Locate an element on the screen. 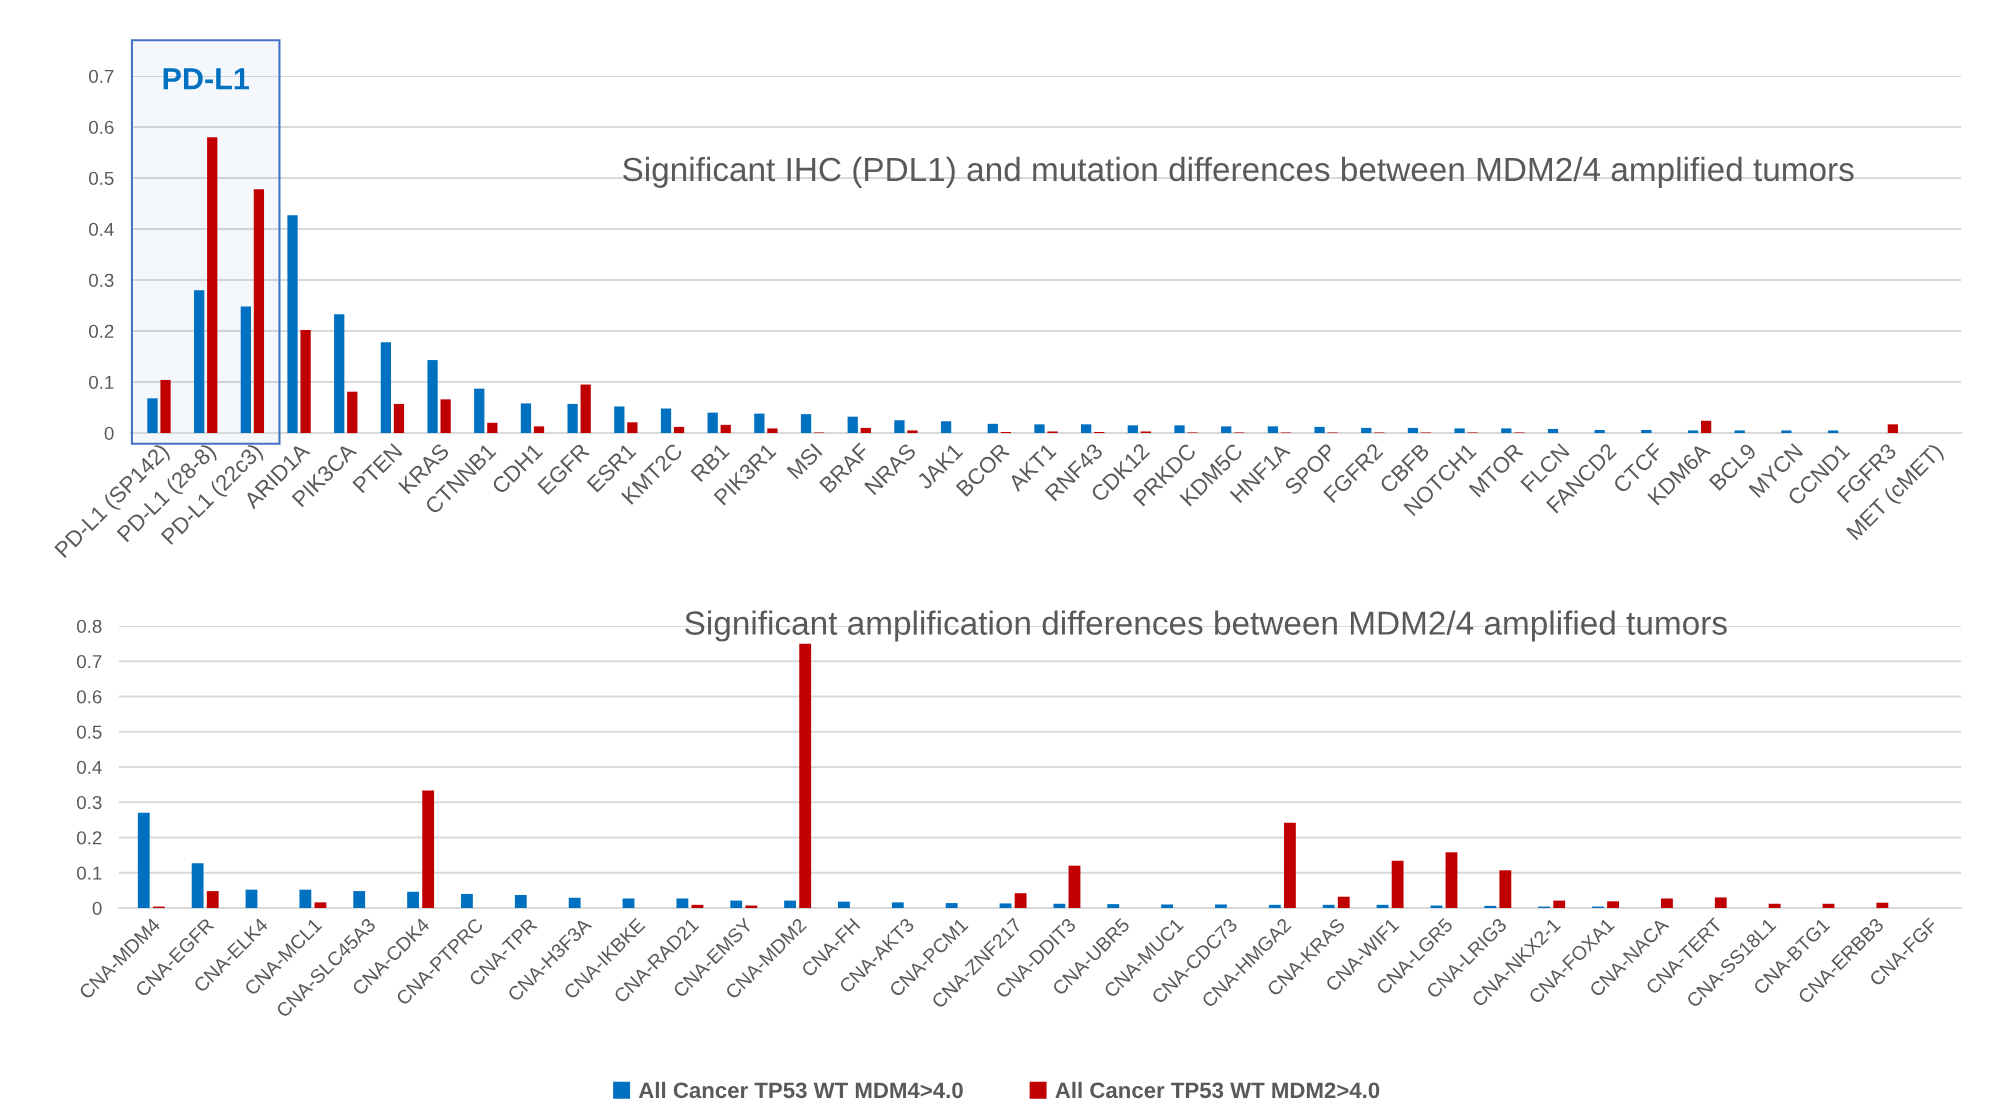  y-tick-label: 0.2 is located at coordinates (89, 838).